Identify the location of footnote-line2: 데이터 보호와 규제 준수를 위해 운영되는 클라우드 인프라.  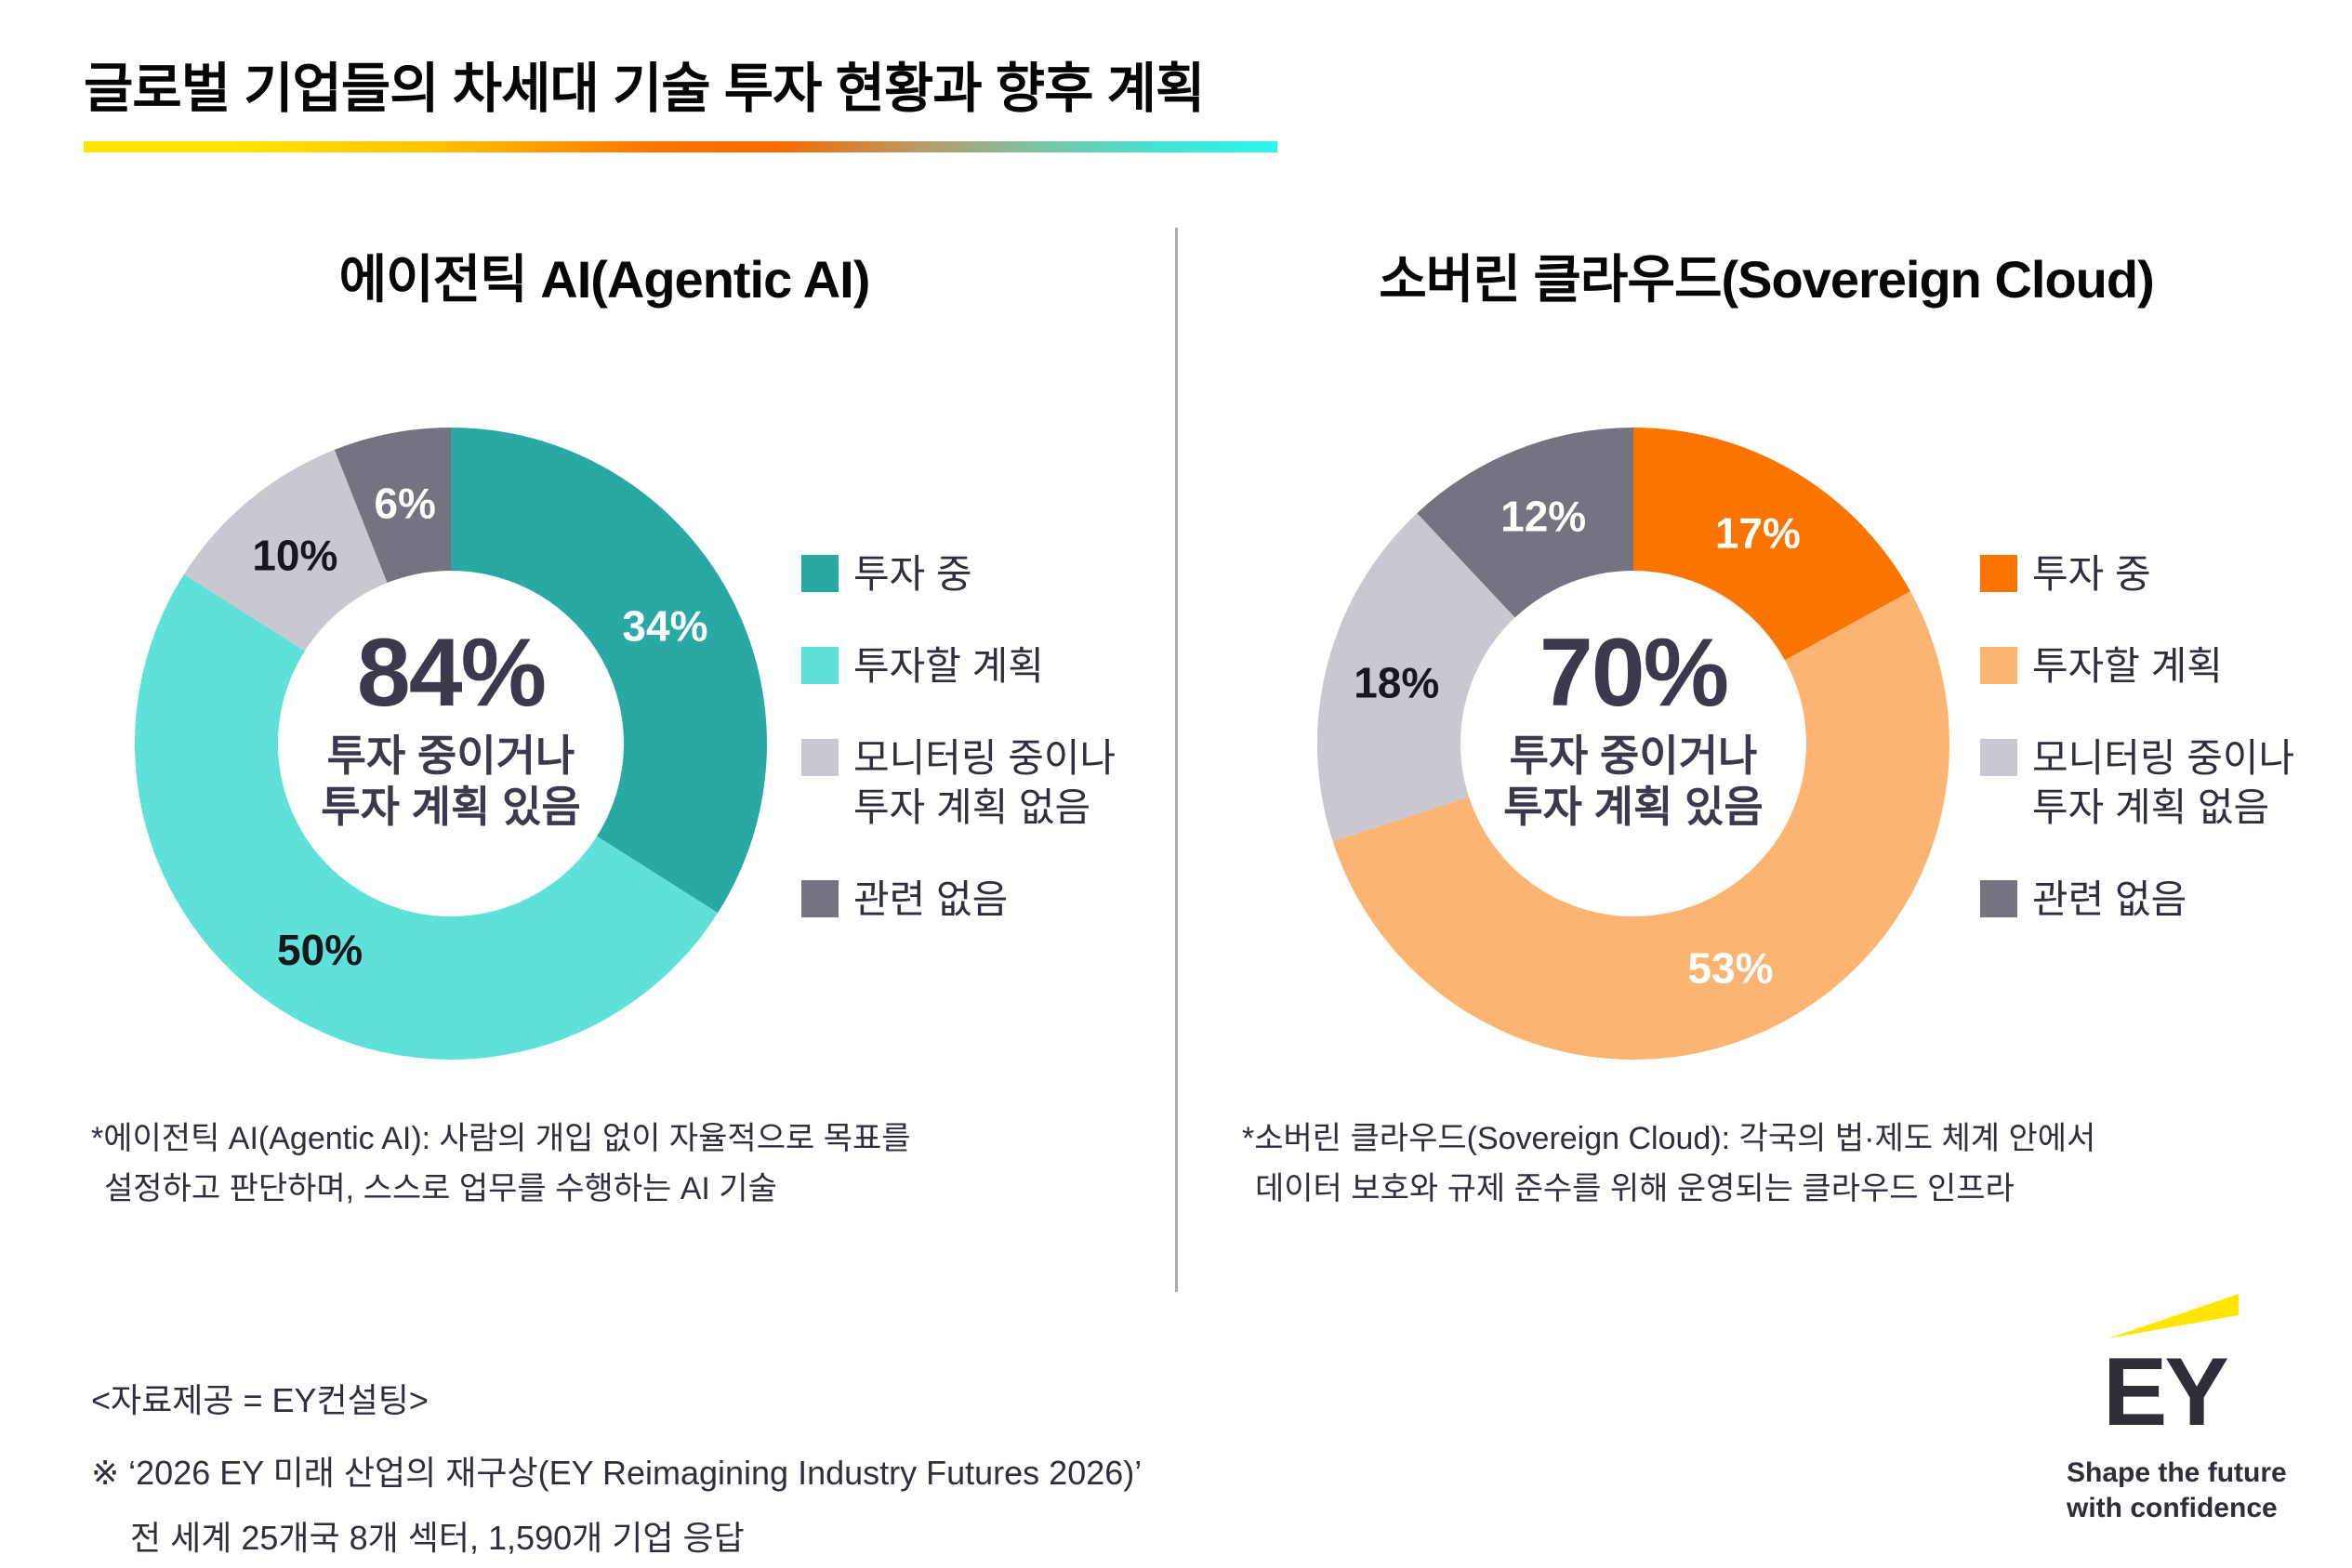
(1635, 1189).